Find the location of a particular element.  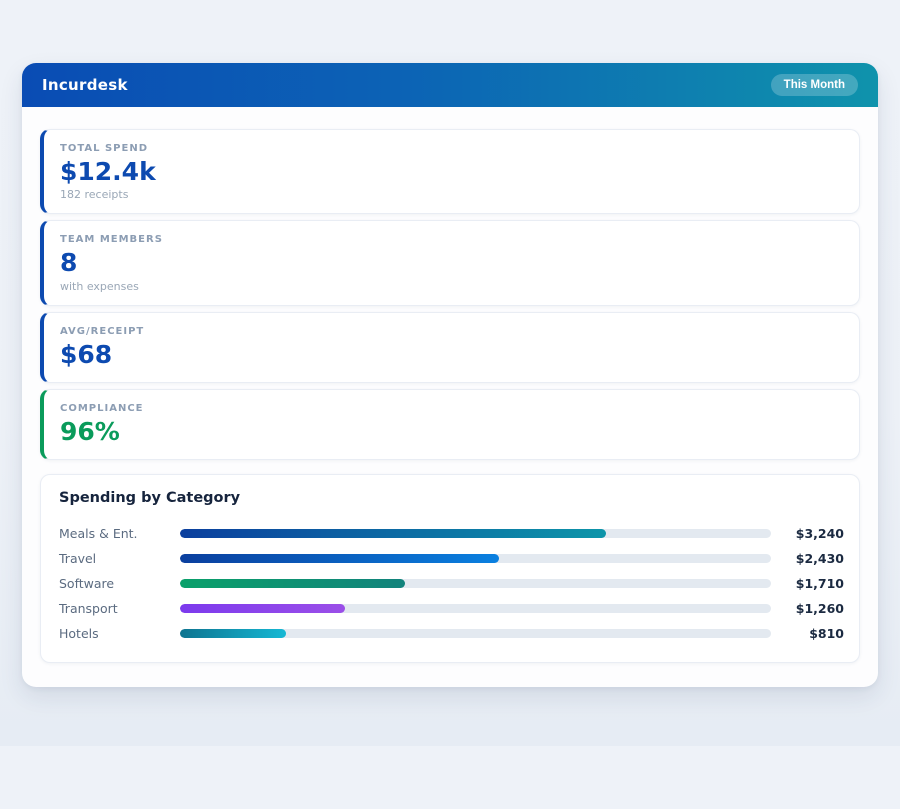

category-value: $810 is located at coordinates (826, 633).